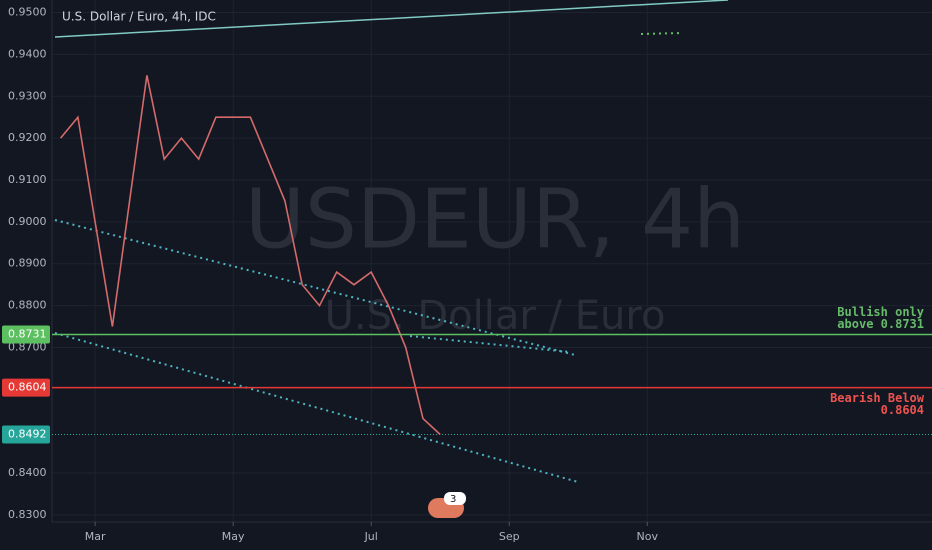  Describe the element at coordinates (27, 514) in the screenshot. I see `y-tick-label: 0.8300` at that location.